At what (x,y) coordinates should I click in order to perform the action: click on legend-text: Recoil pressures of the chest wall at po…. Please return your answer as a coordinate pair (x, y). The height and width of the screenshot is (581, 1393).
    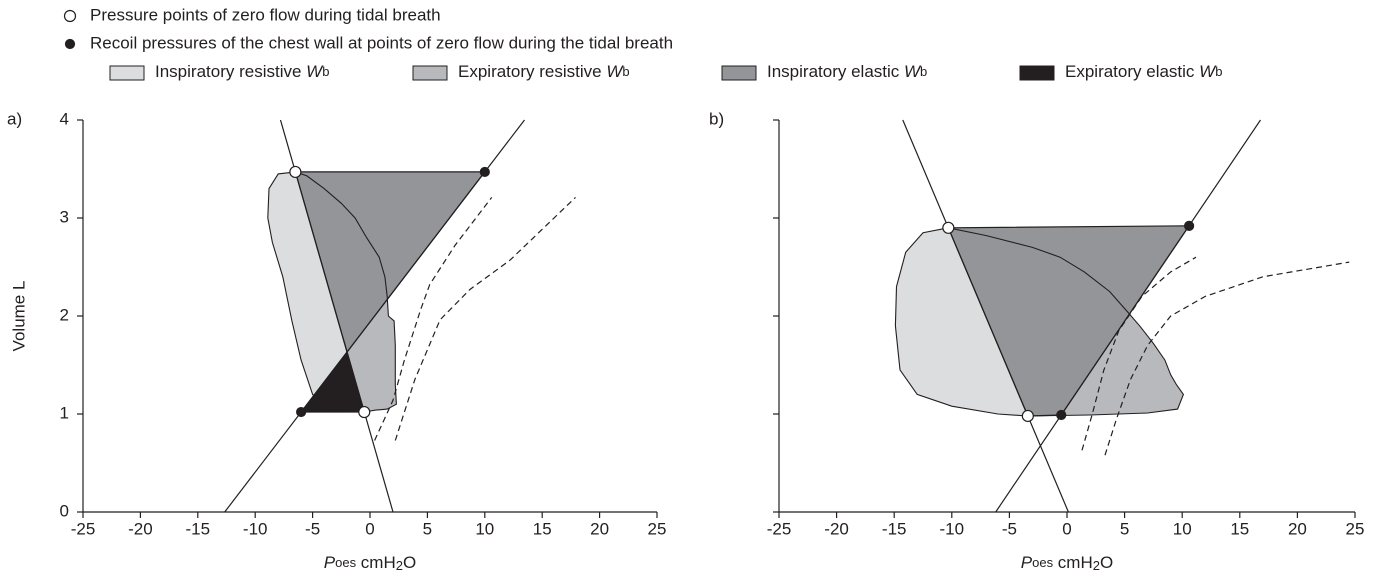
    Looking at the image, I should click on (381, 42).